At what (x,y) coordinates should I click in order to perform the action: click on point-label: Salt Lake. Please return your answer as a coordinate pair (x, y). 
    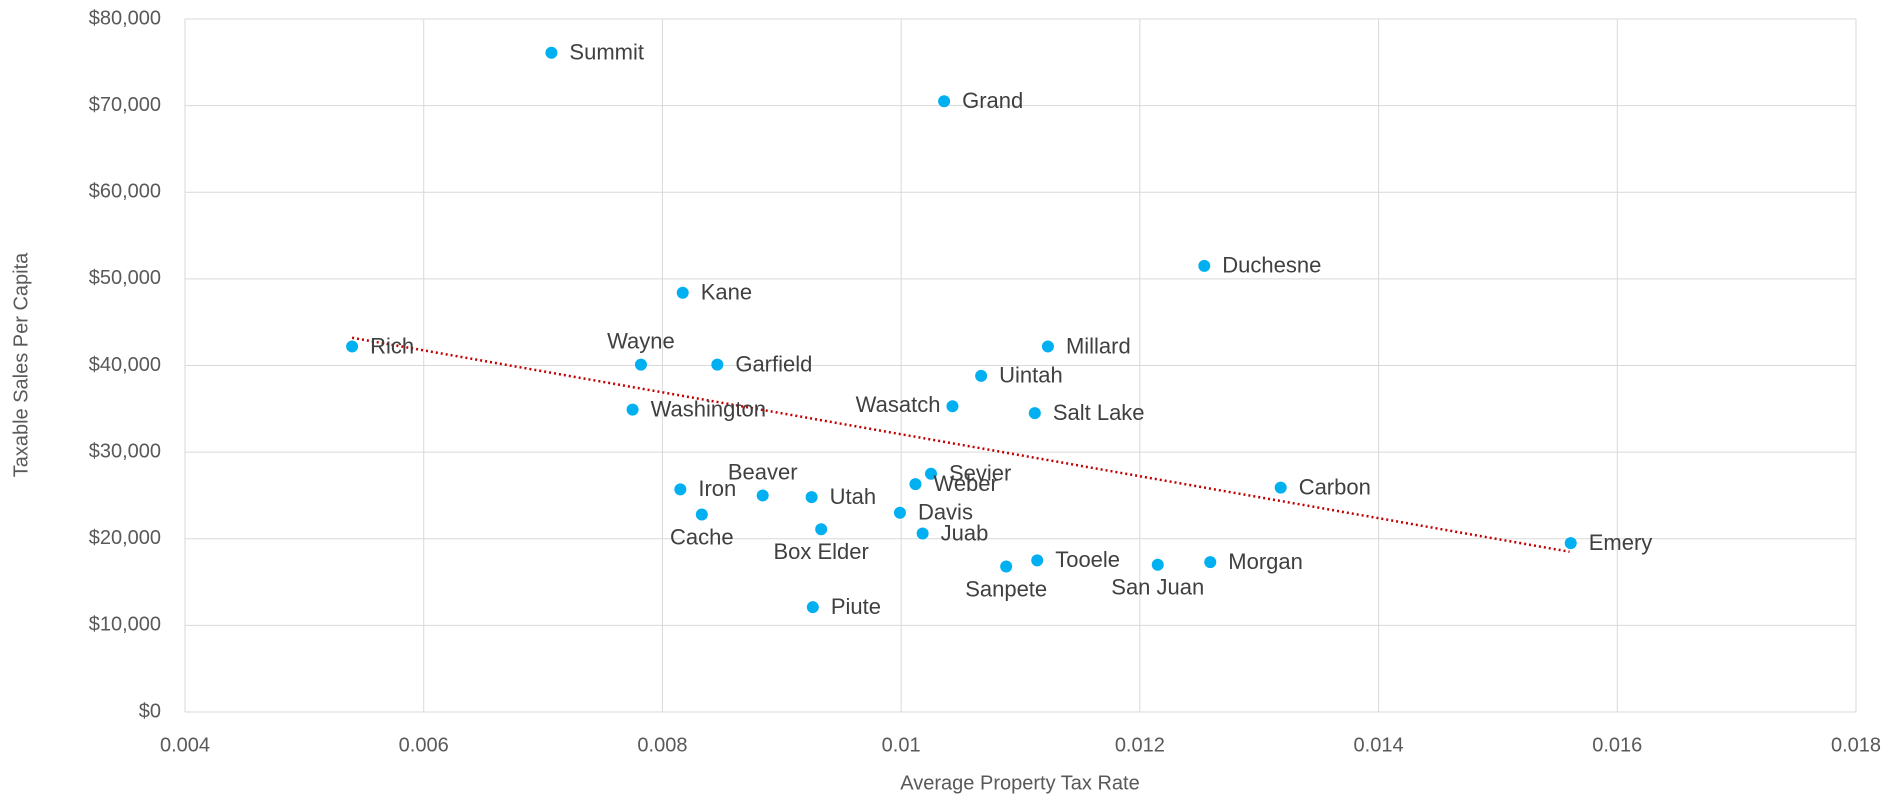
    Looking at the image, I should click on (1099, 412).